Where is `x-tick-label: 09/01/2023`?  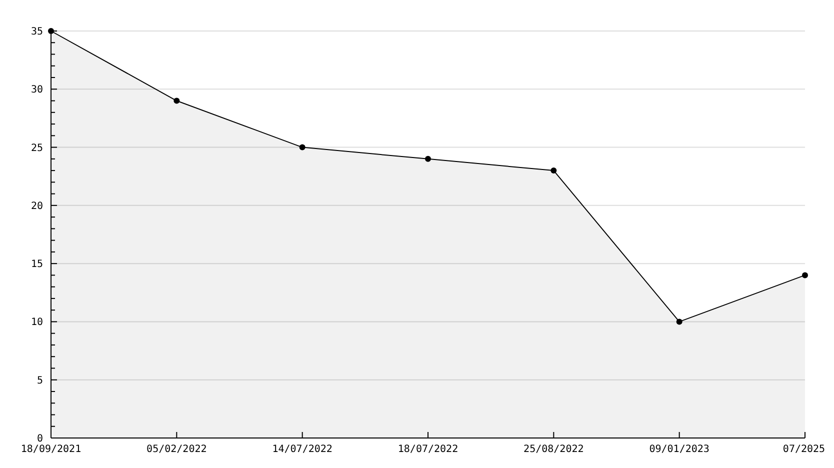
x-tick-label: 09/01/2023 is located at coordinates (679, 449).